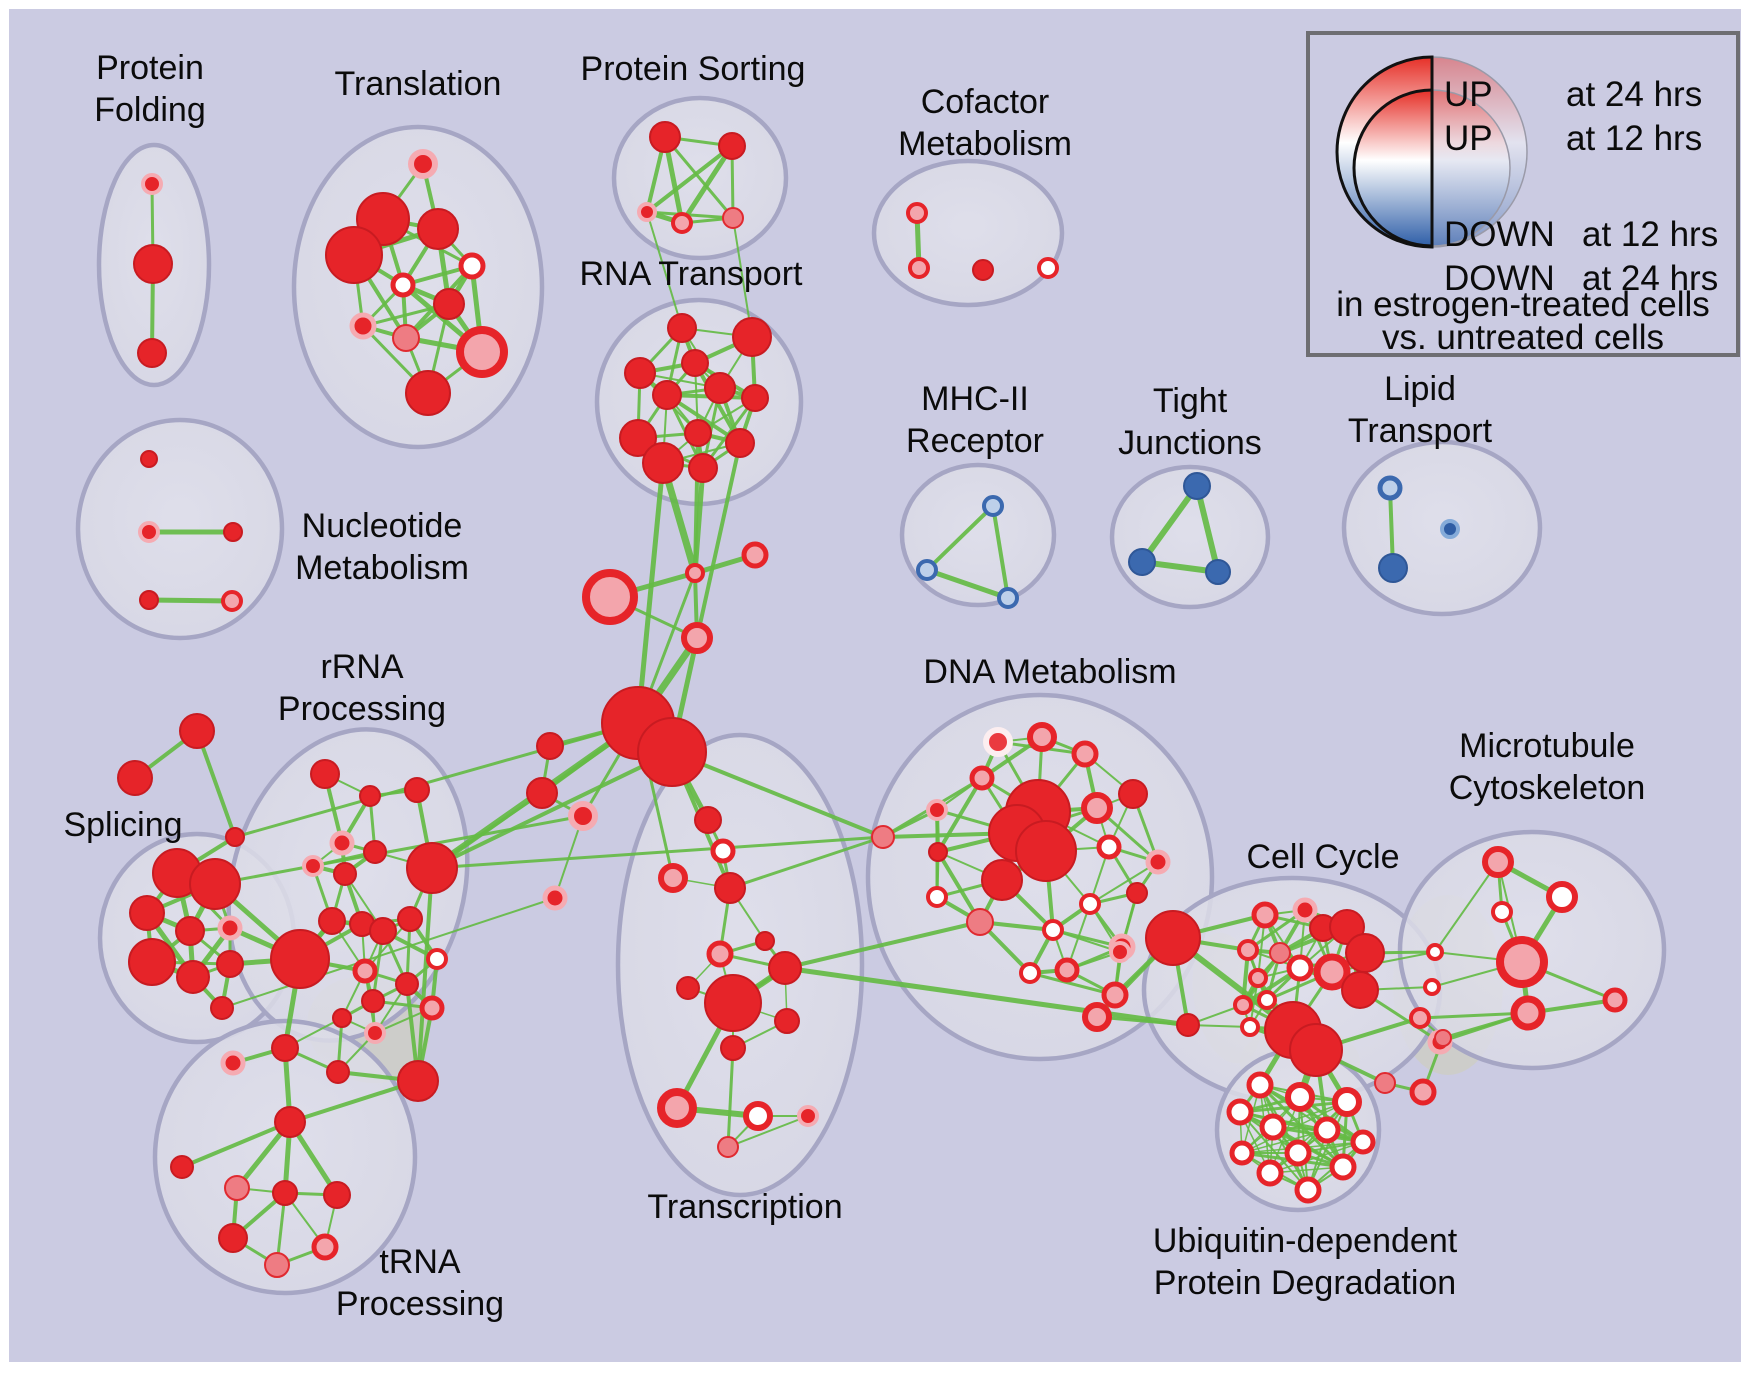 This screenshot has height=1376, width=1750. Describe the element at coordinates (1420, 389) in the screenshot. I see `cluster-label-lipid-transport: Lipid` at that location.